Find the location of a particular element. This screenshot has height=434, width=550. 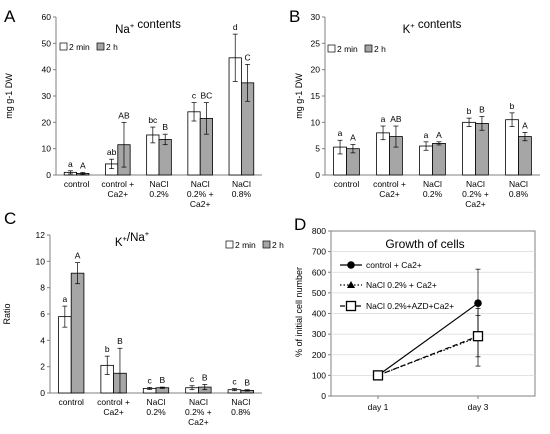

chart-title: K+ contents is located at coordinates (432, 27).